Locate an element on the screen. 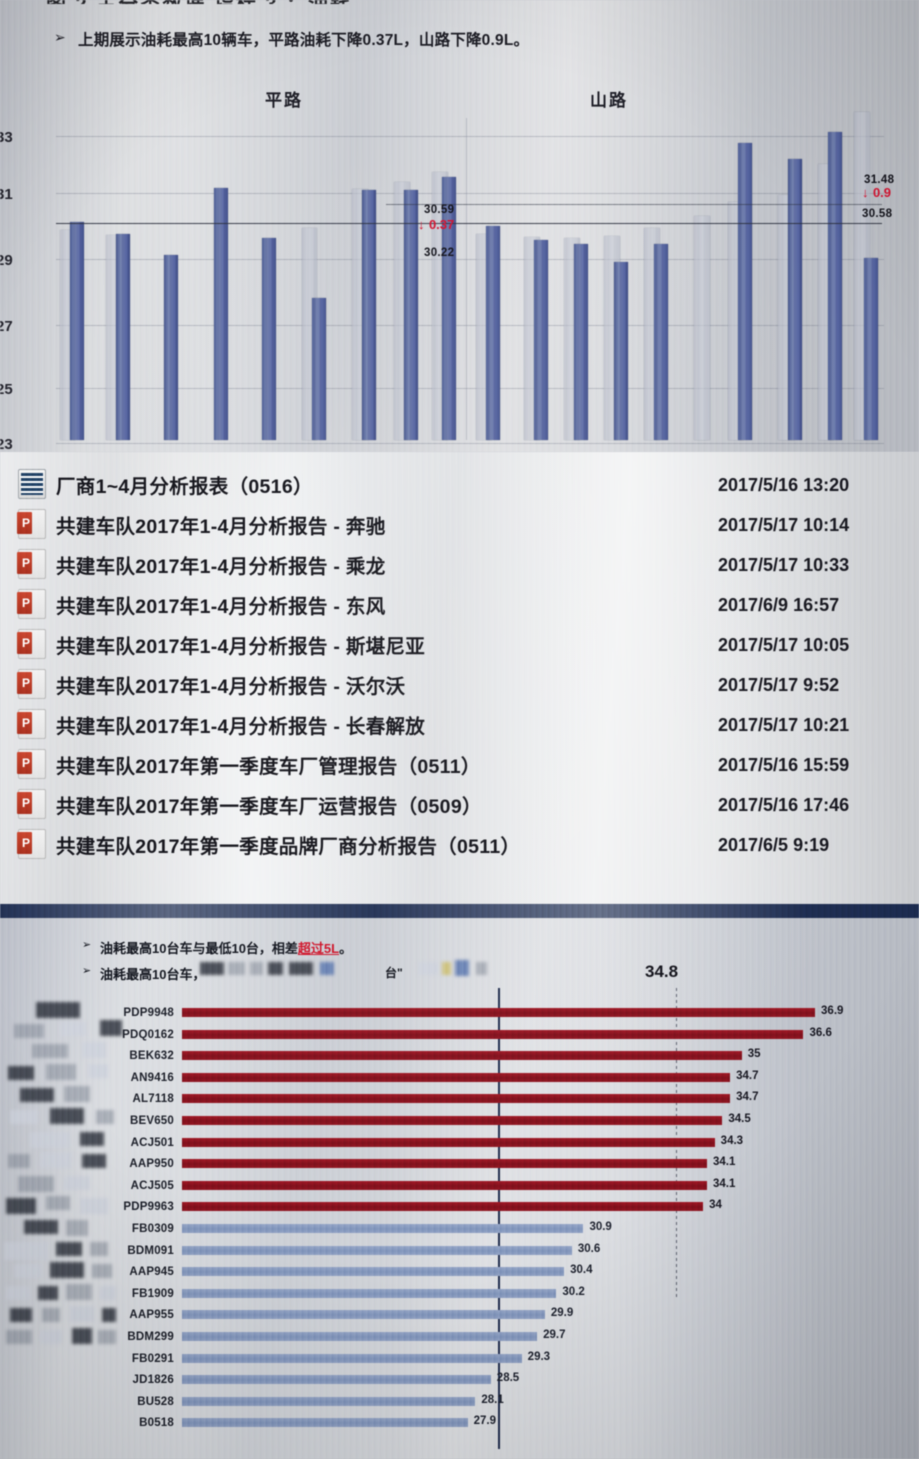 Image resolution: width=919 pixels, height=1459 pixels. slide-title-cropped: 图 2 主分类数据 指标 3 ：油耗 is located at coordinates (256, 2).